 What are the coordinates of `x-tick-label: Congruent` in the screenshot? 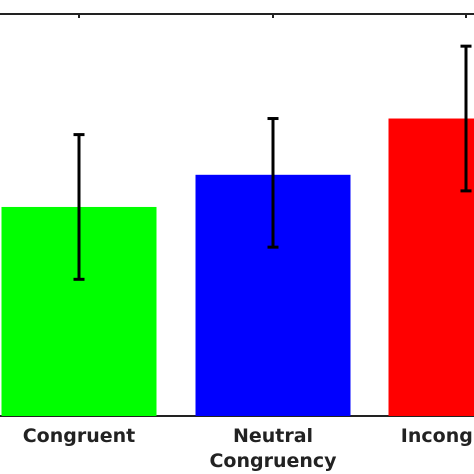 It's located at (79, 436).